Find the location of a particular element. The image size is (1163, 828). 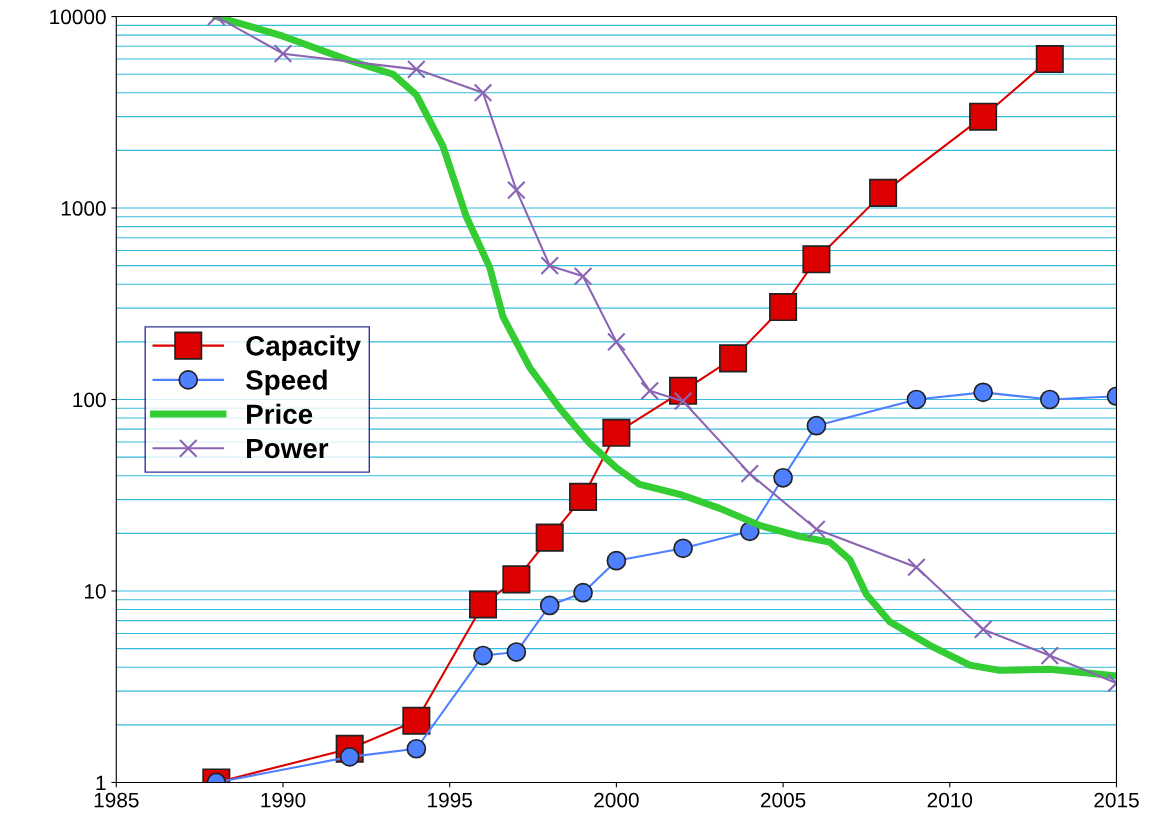

x-tick-label: 2015 is located at coordinates (1116, 800).